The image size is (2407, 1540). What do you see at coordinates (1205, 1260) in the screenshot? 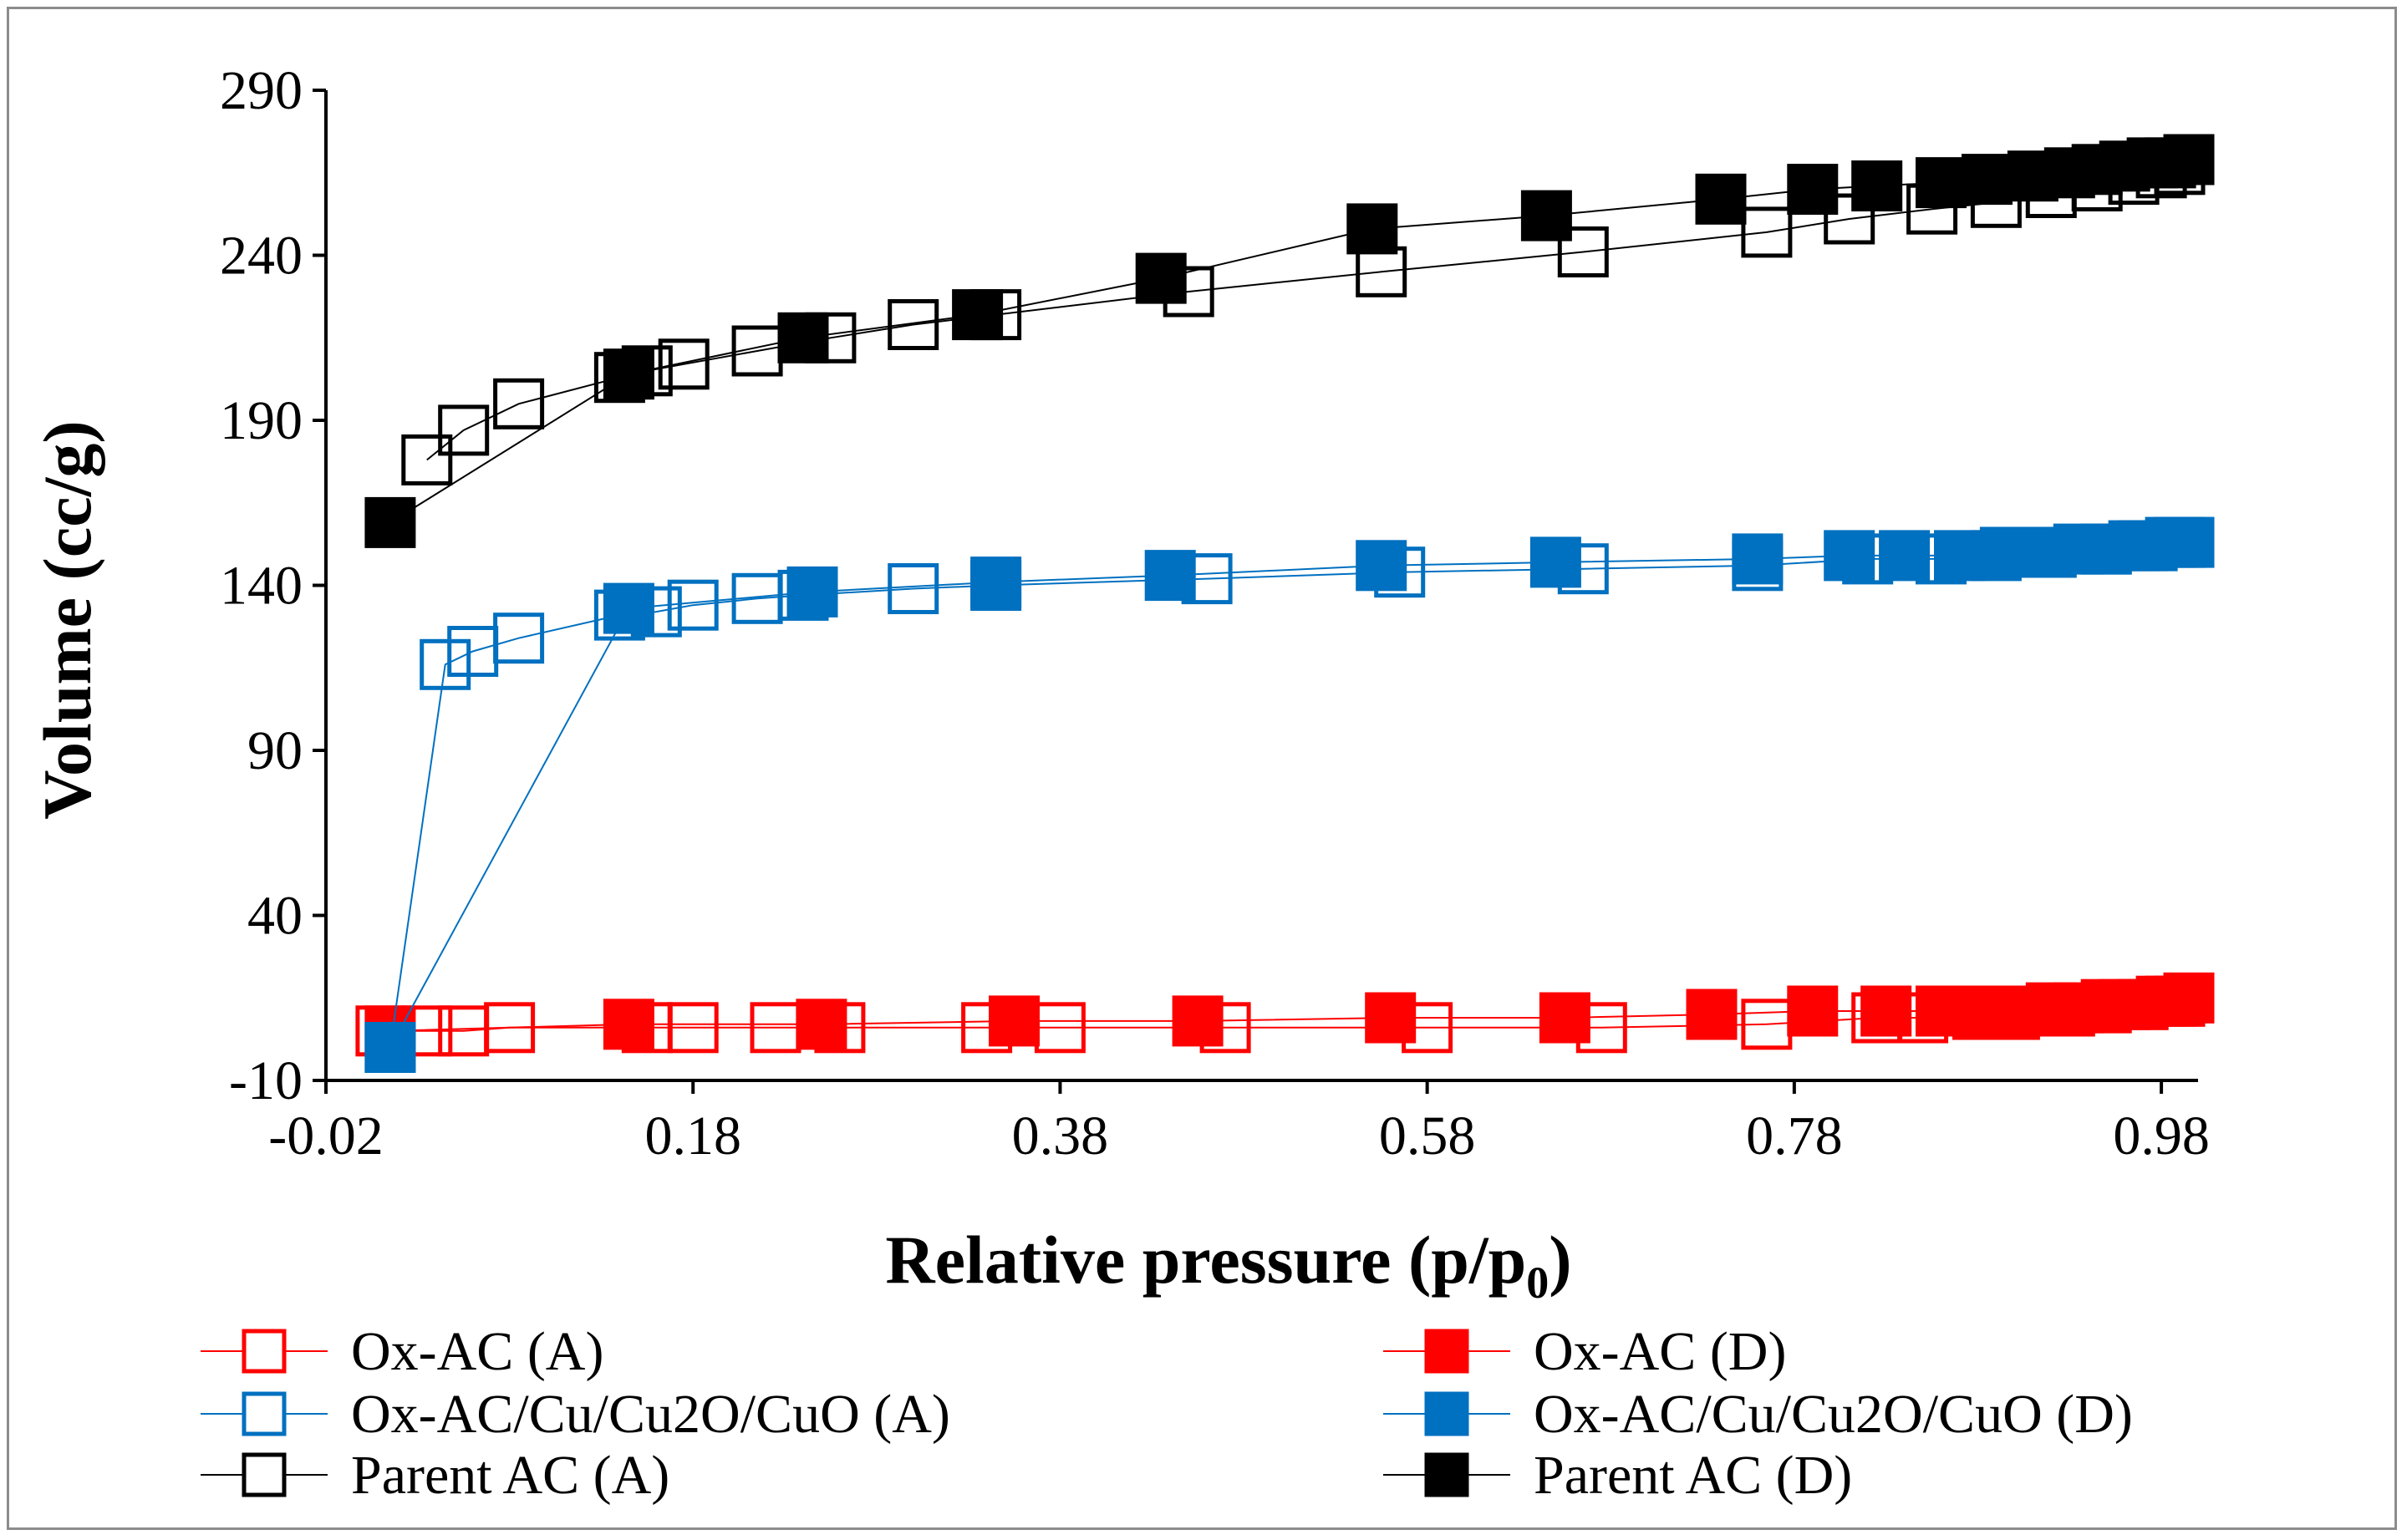
I see `x-axis-title-main: Relative pressure (p/p` at bounding box center [1205, 1260].